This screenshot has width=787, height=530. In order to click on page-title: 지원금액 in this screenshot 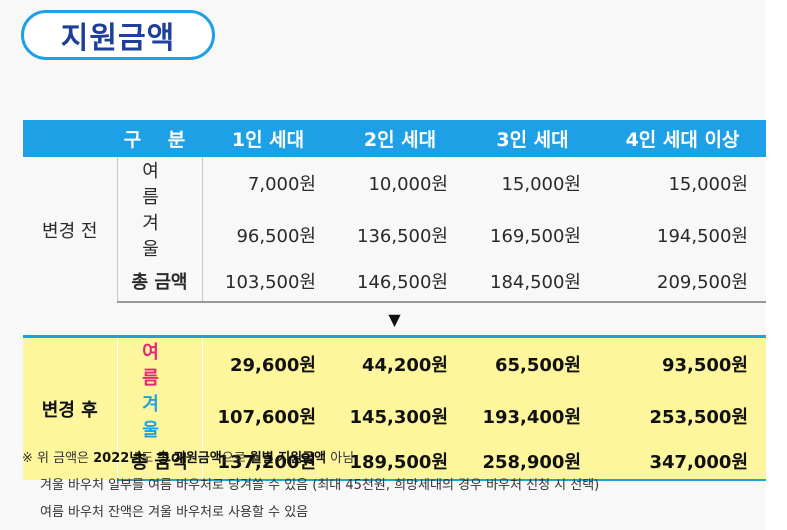, I will do `click(118, 38)`.